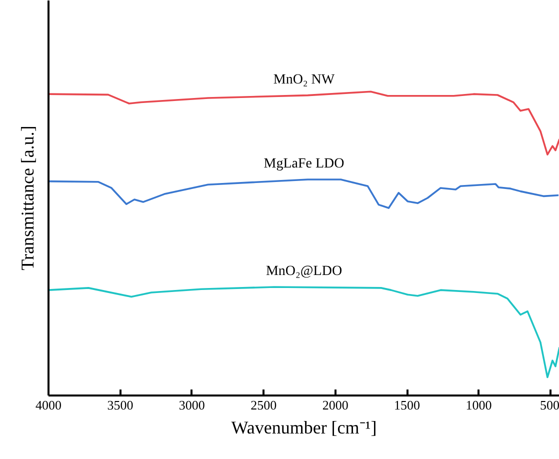  Describe the element at coordinates (49, 405) in the screenshot. I see `x-tick-label: 4000` at that location.